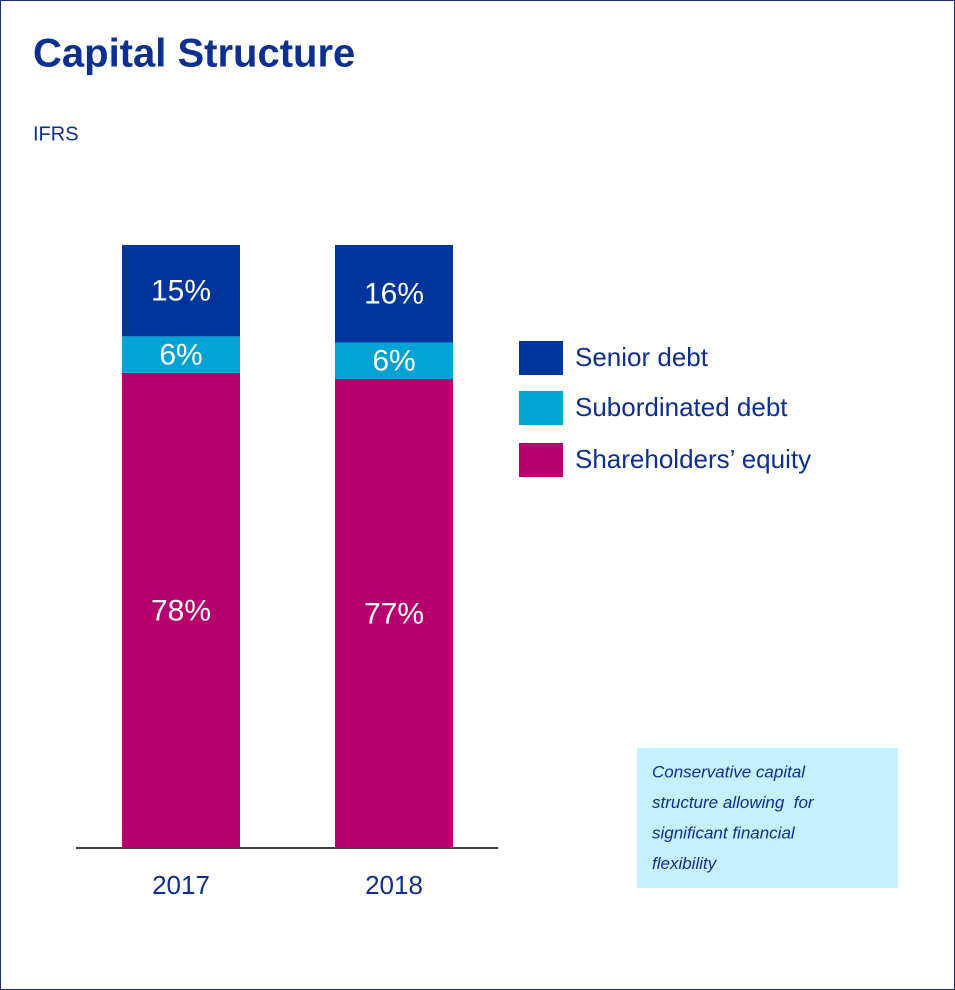 The width and height of the screenshot is (955, 990). I want to click on chart-subtitle: IFRS, so click(56, 134).